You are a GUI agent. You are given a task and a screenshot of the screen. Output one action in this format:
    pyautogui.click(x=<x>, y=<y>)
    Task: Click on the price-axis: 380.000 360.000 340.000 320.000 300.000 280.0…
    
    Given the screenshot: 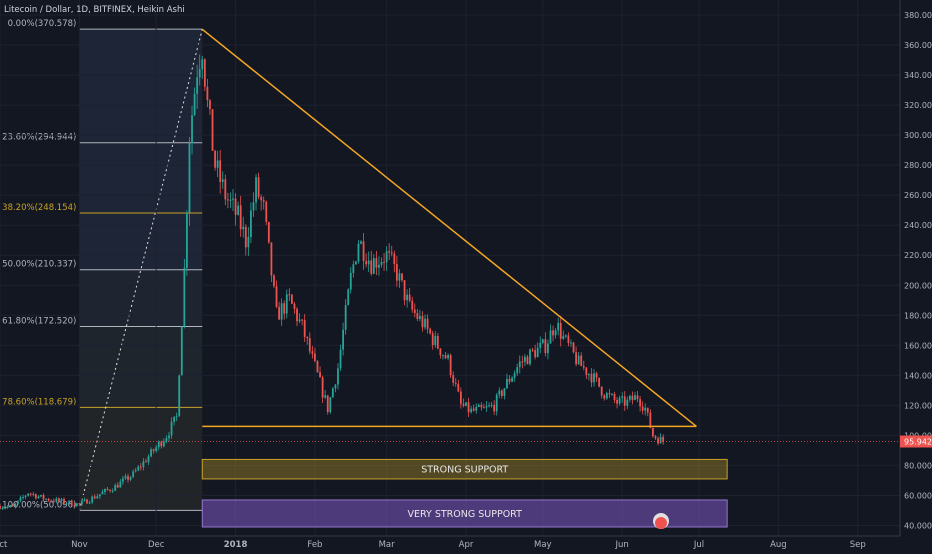 What is the action you would take?
    pyautogui.click(x=915, y=275)
    